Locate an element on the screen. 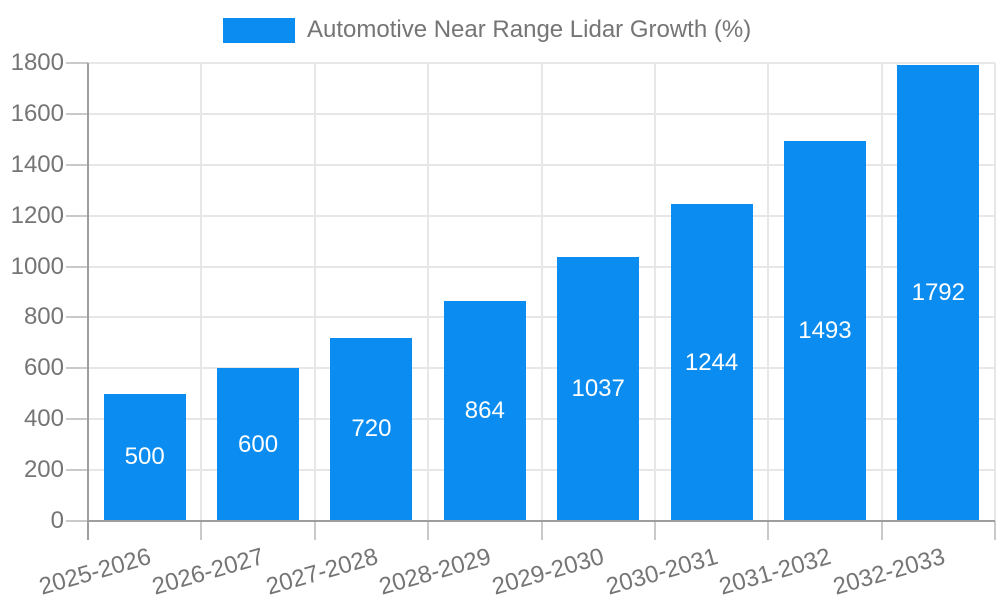 The height and width of the screenshot is (601, 1000). y-axis-line is located at coordinates (88, 292).